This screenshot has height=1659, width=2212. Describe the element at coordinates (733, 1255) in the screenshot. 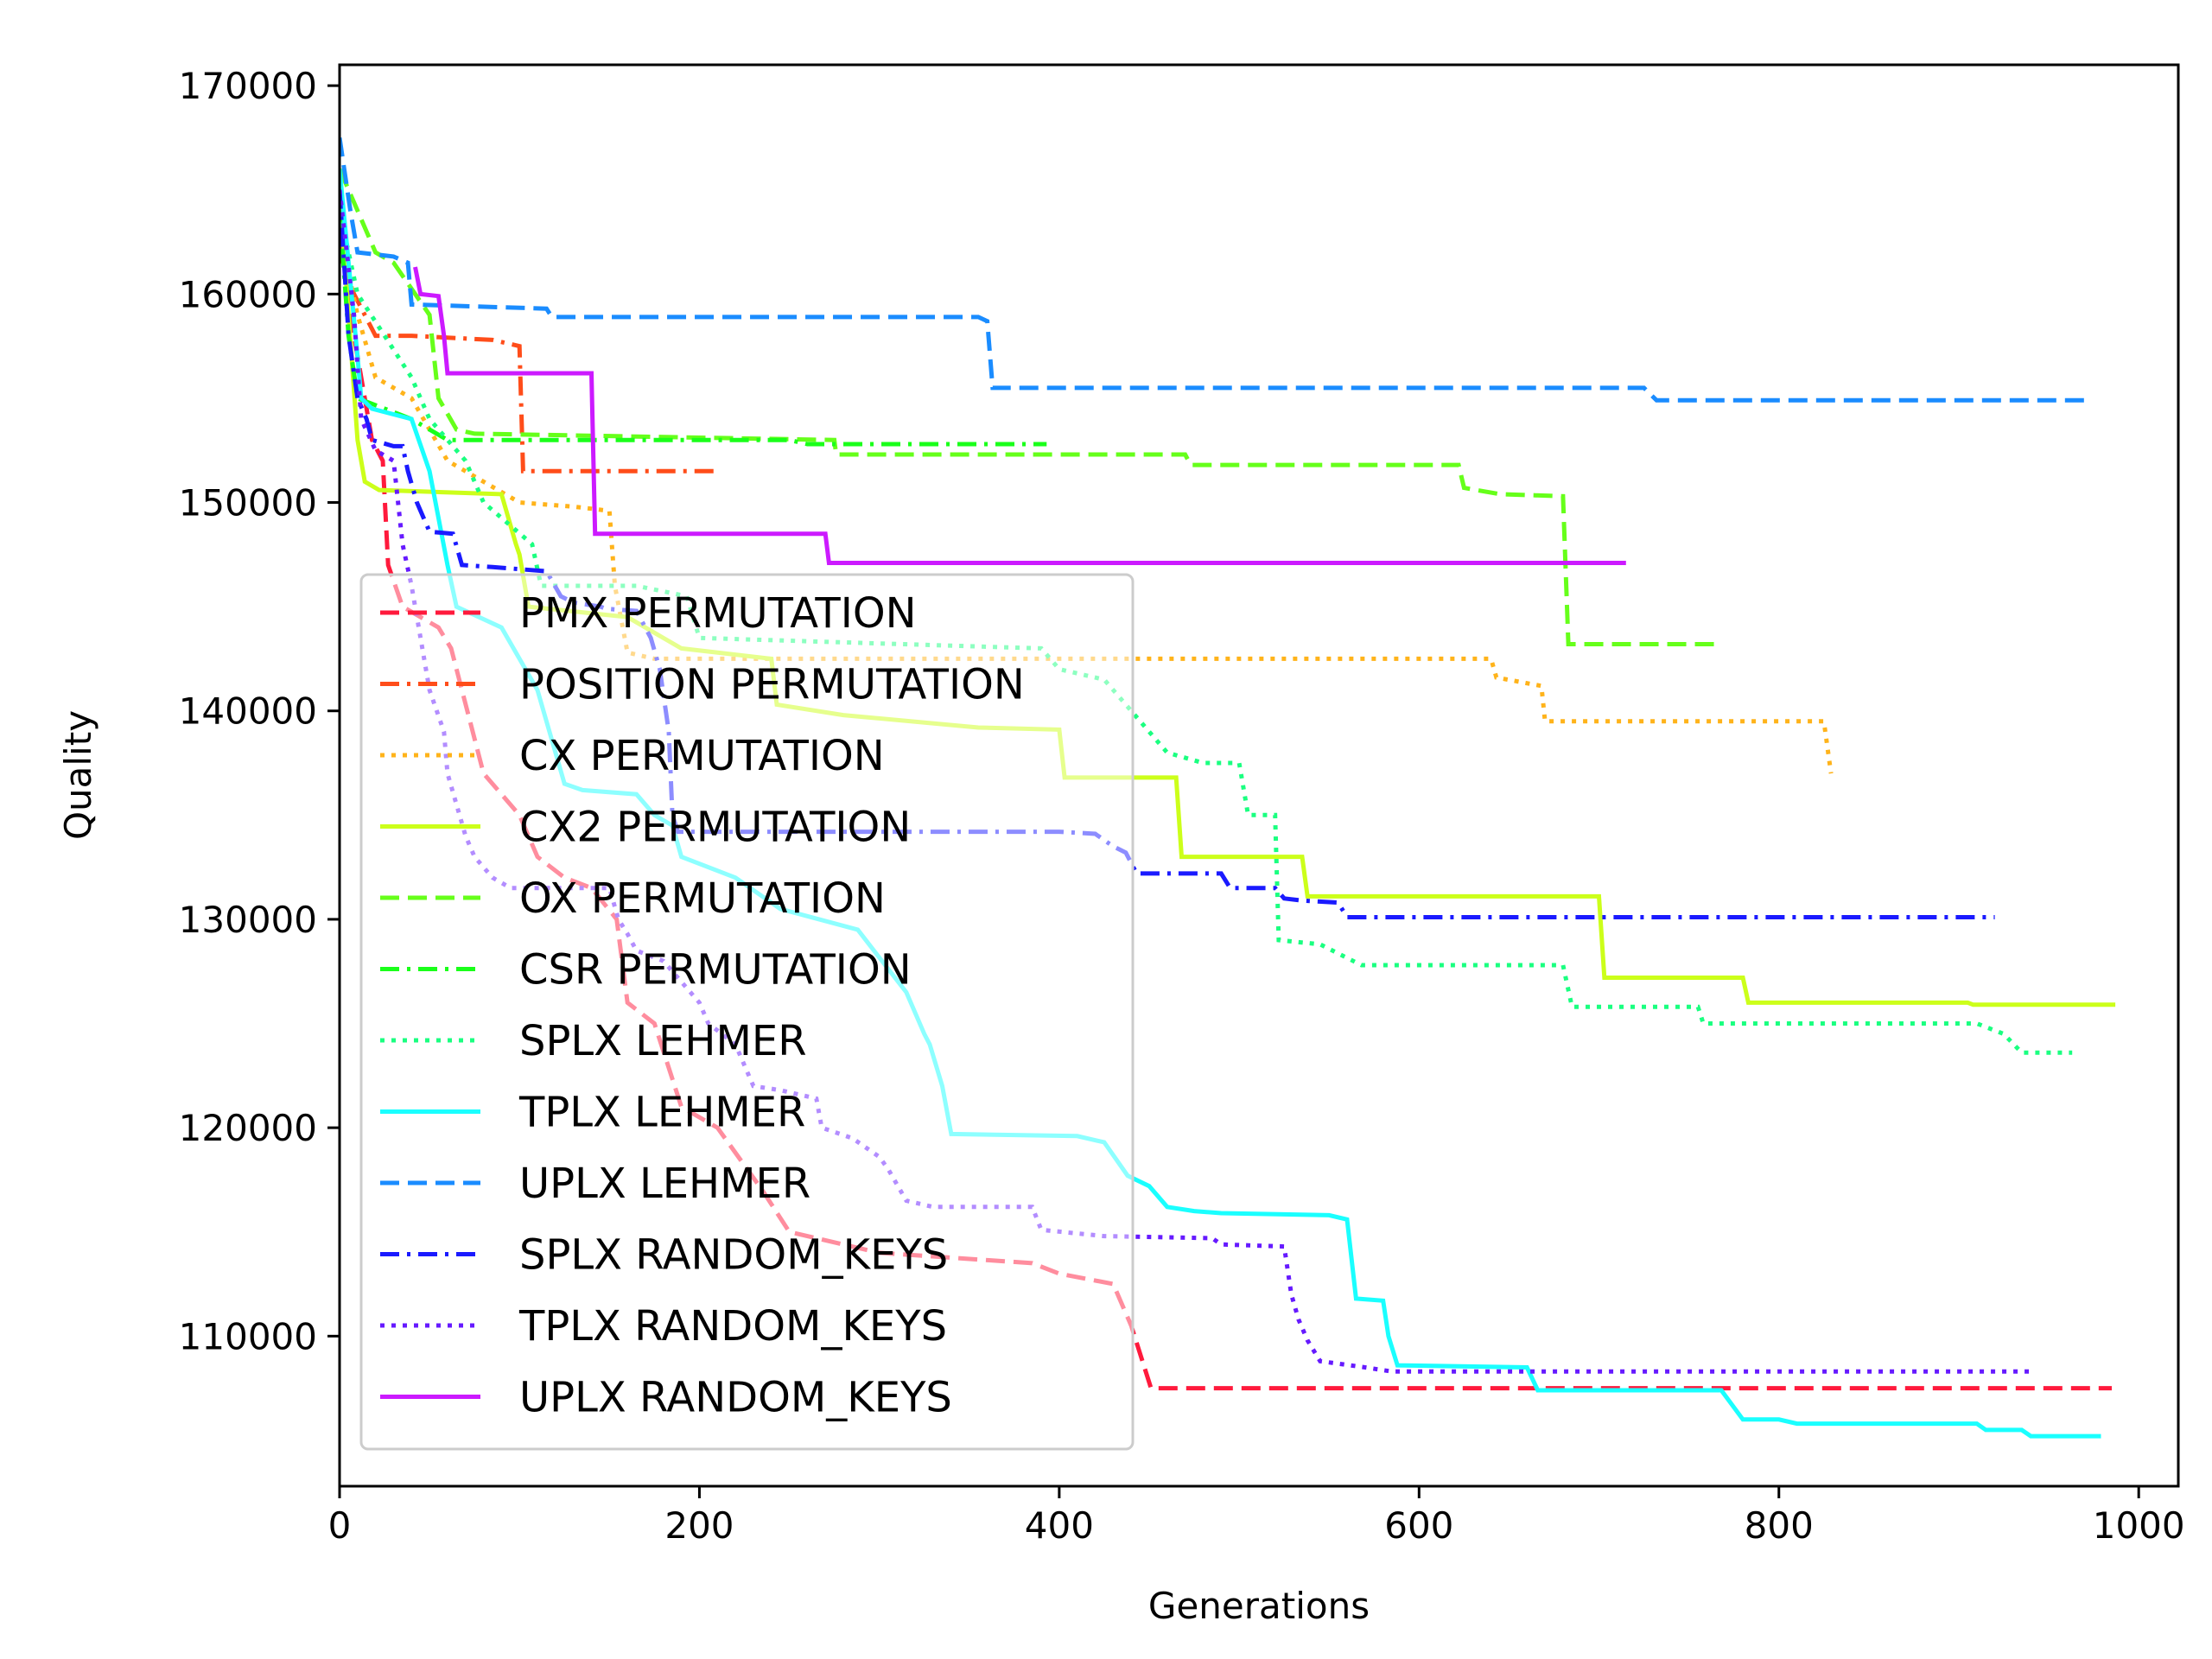

I see `legend-label: SPLX RANDOM_KEYS` at that location.